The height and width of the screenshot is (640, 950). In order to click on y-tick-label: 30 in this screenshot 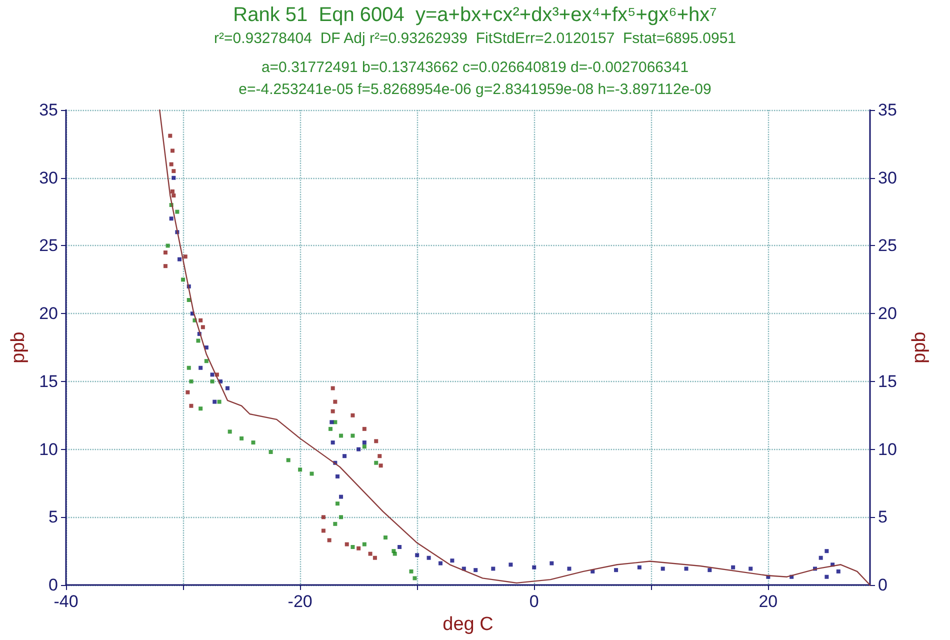, I will do `click(48, 178)`.